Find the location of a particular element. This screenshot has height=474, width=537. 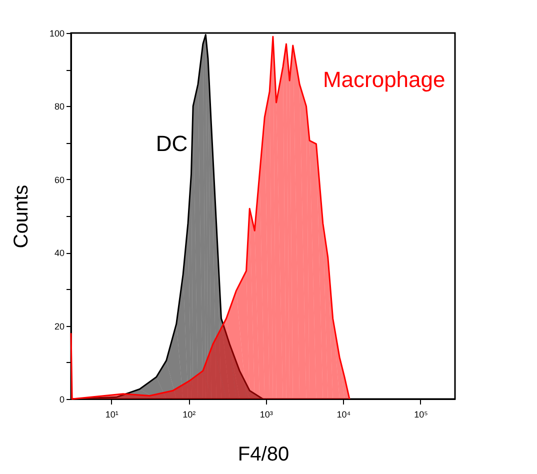

series-label: Macrophage is located at coordinates (384, 79).